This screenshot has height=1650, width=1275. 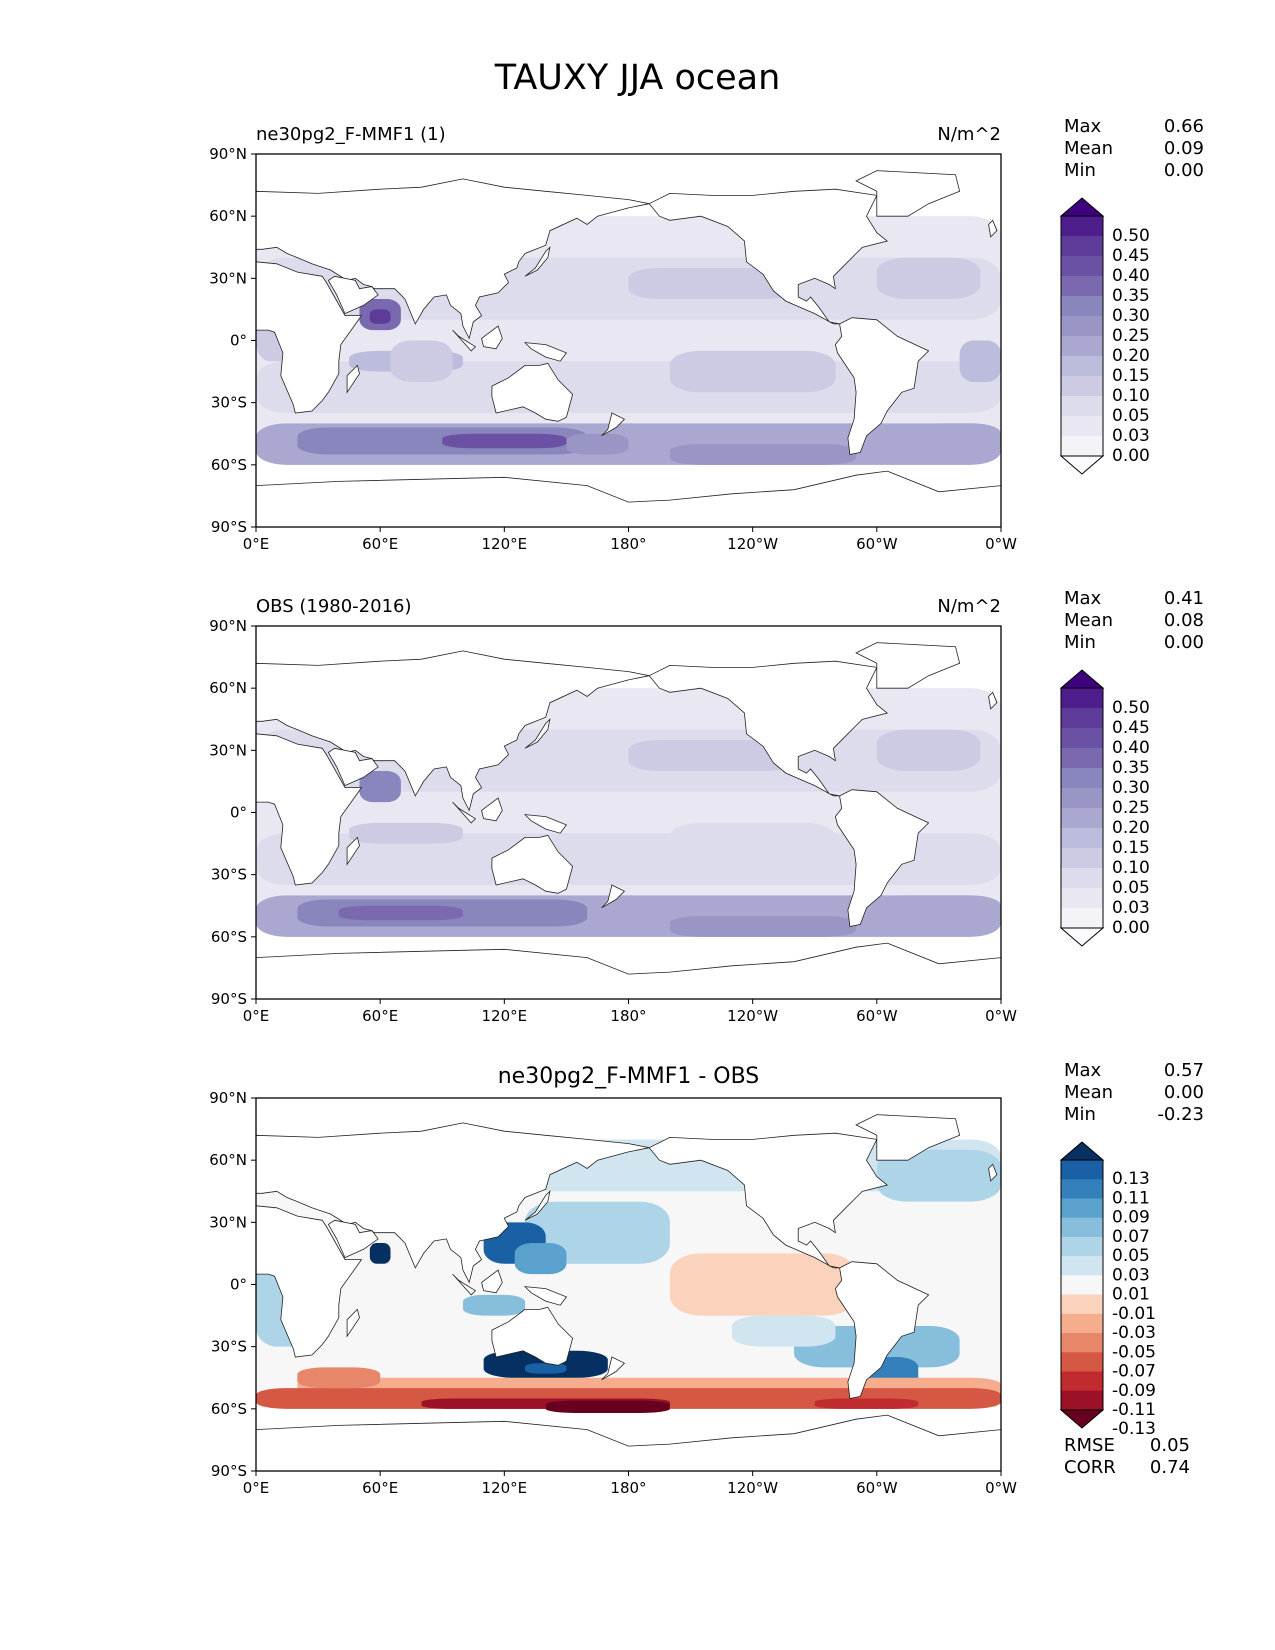 I want to click on stat-row: Mean 0.08, so click(x=1134, y=621).